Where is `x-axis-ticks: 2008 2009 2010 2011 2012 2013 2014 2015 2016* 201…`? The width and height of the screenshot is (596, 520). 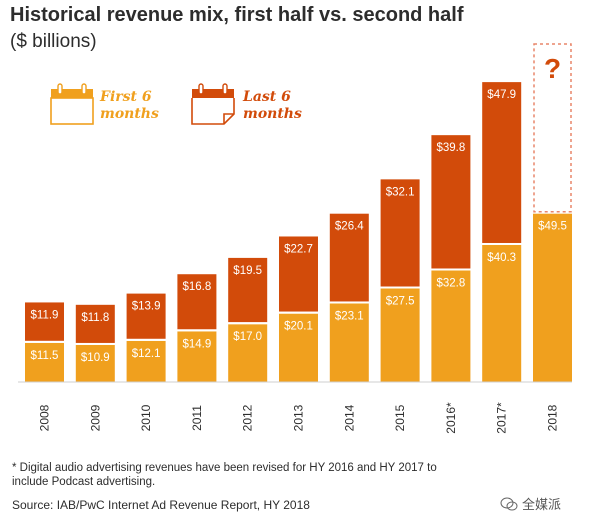 x-axis-ticks: 2008 2009 2010 2011 2012 2013 2014 2015 2016* 201… is located at coordinates (299, 418).